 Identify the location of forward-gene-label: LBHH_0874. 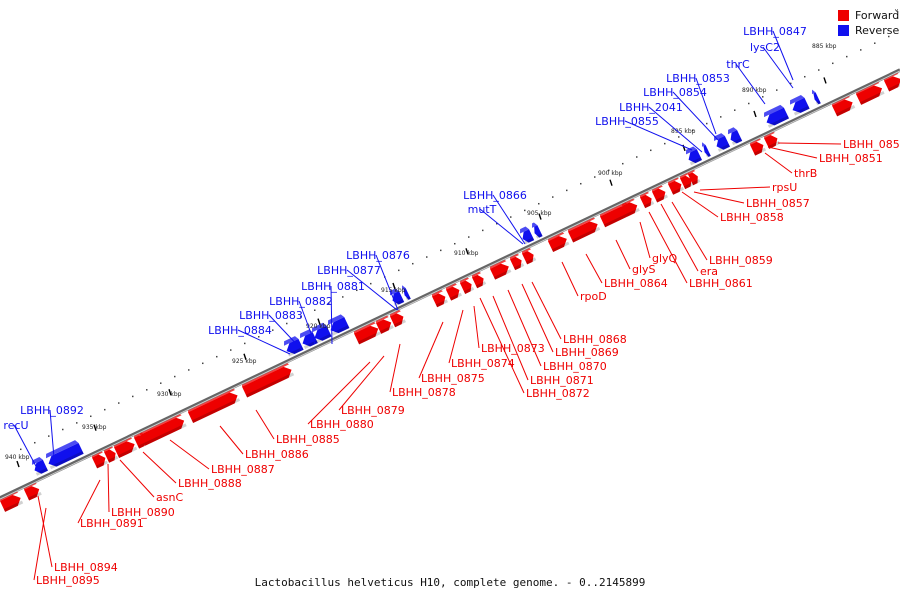
(483, 363).